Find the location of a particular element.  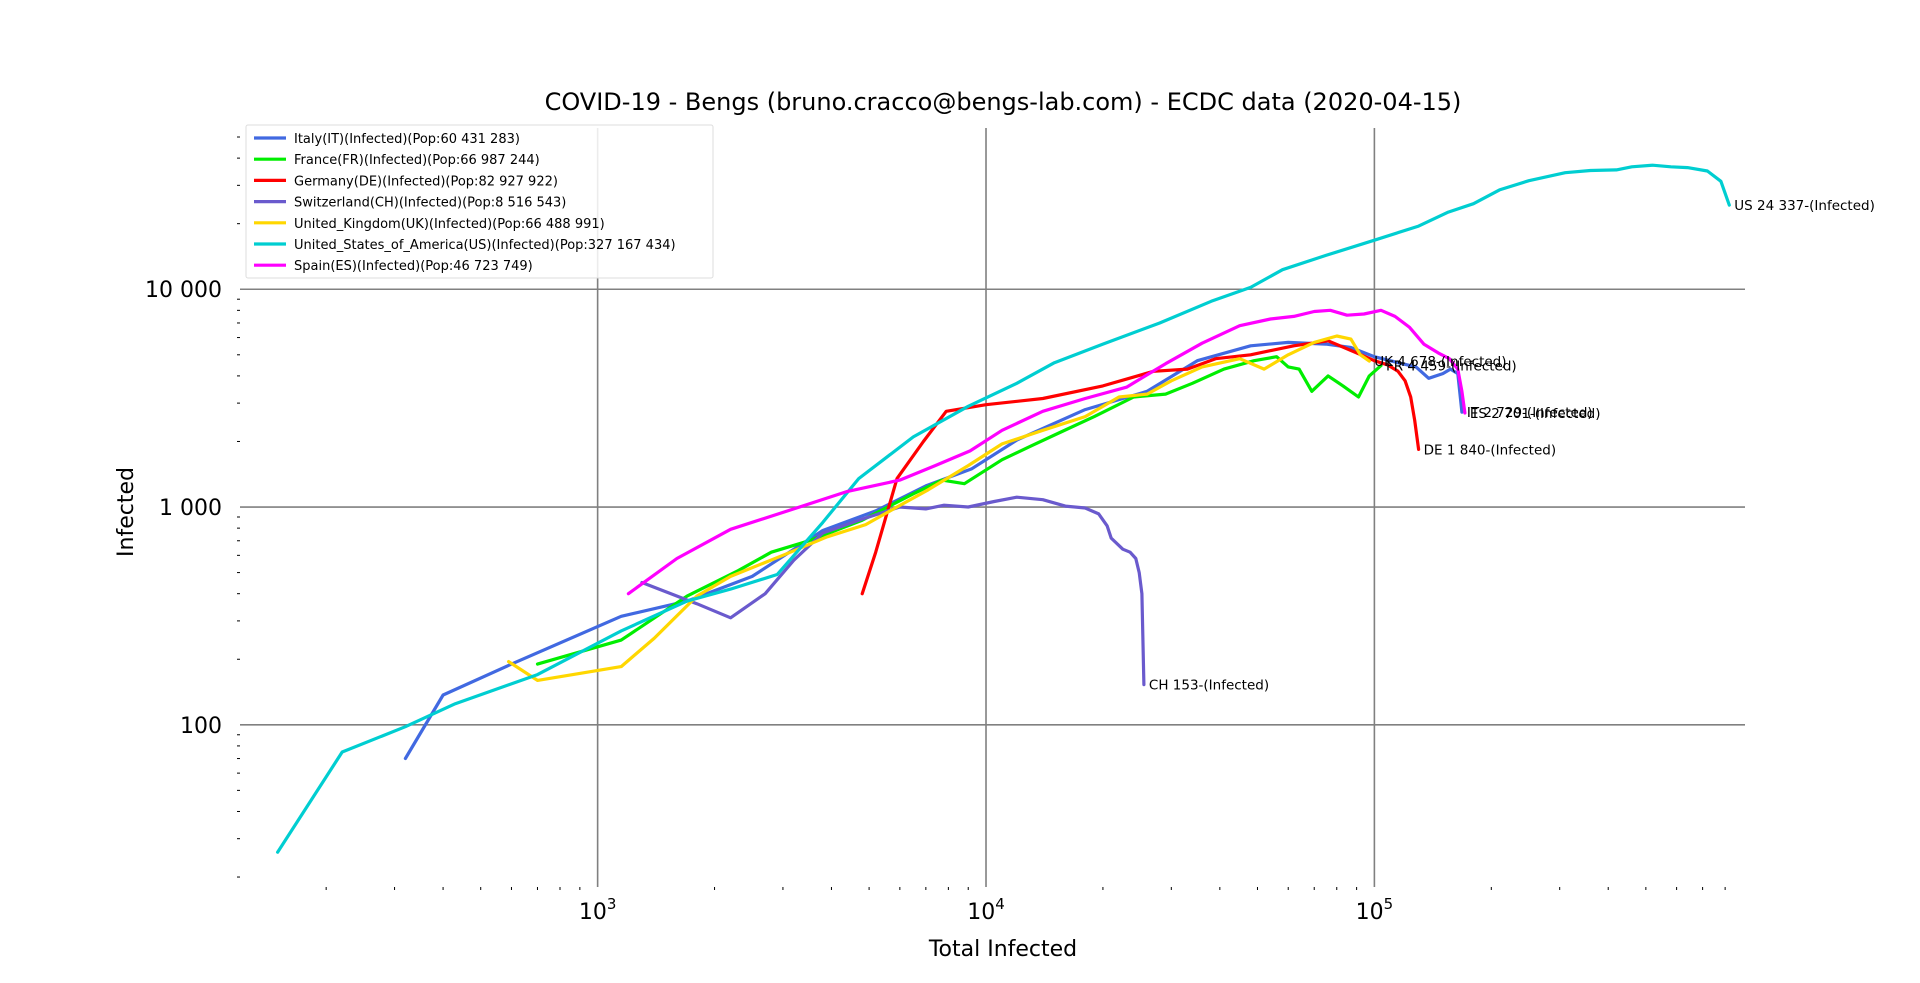

x-tick-labels: 10³ 10⁴ 10⁵ is located at coordinates (986, 910).